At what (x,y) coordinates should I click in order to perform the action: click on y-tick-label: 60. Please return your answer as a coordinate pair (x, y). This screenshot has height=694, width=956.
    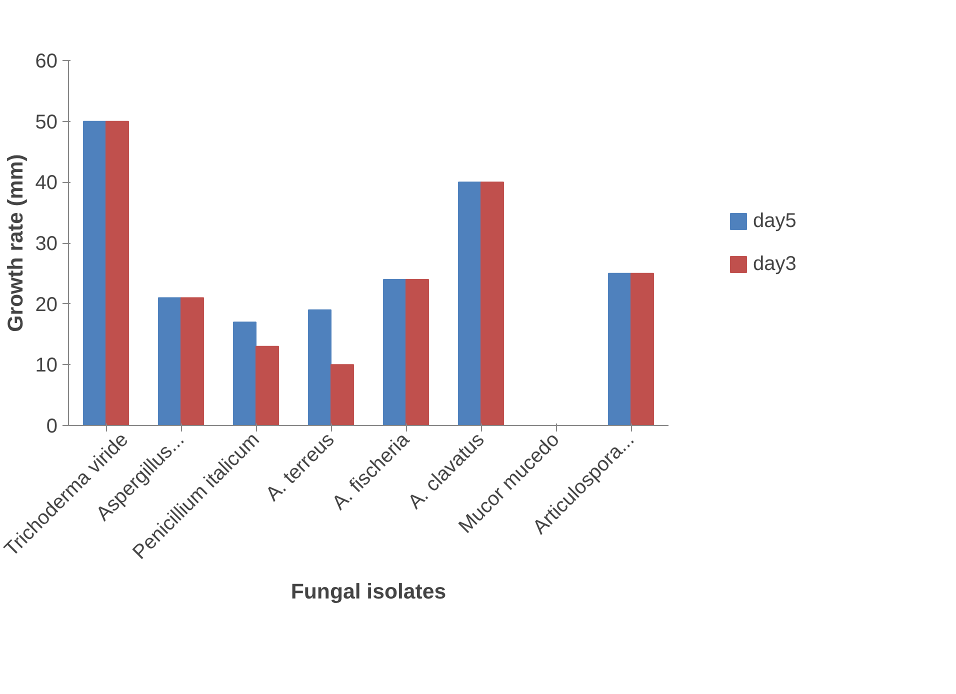
    Looking at the image, I should click on (46, 61).